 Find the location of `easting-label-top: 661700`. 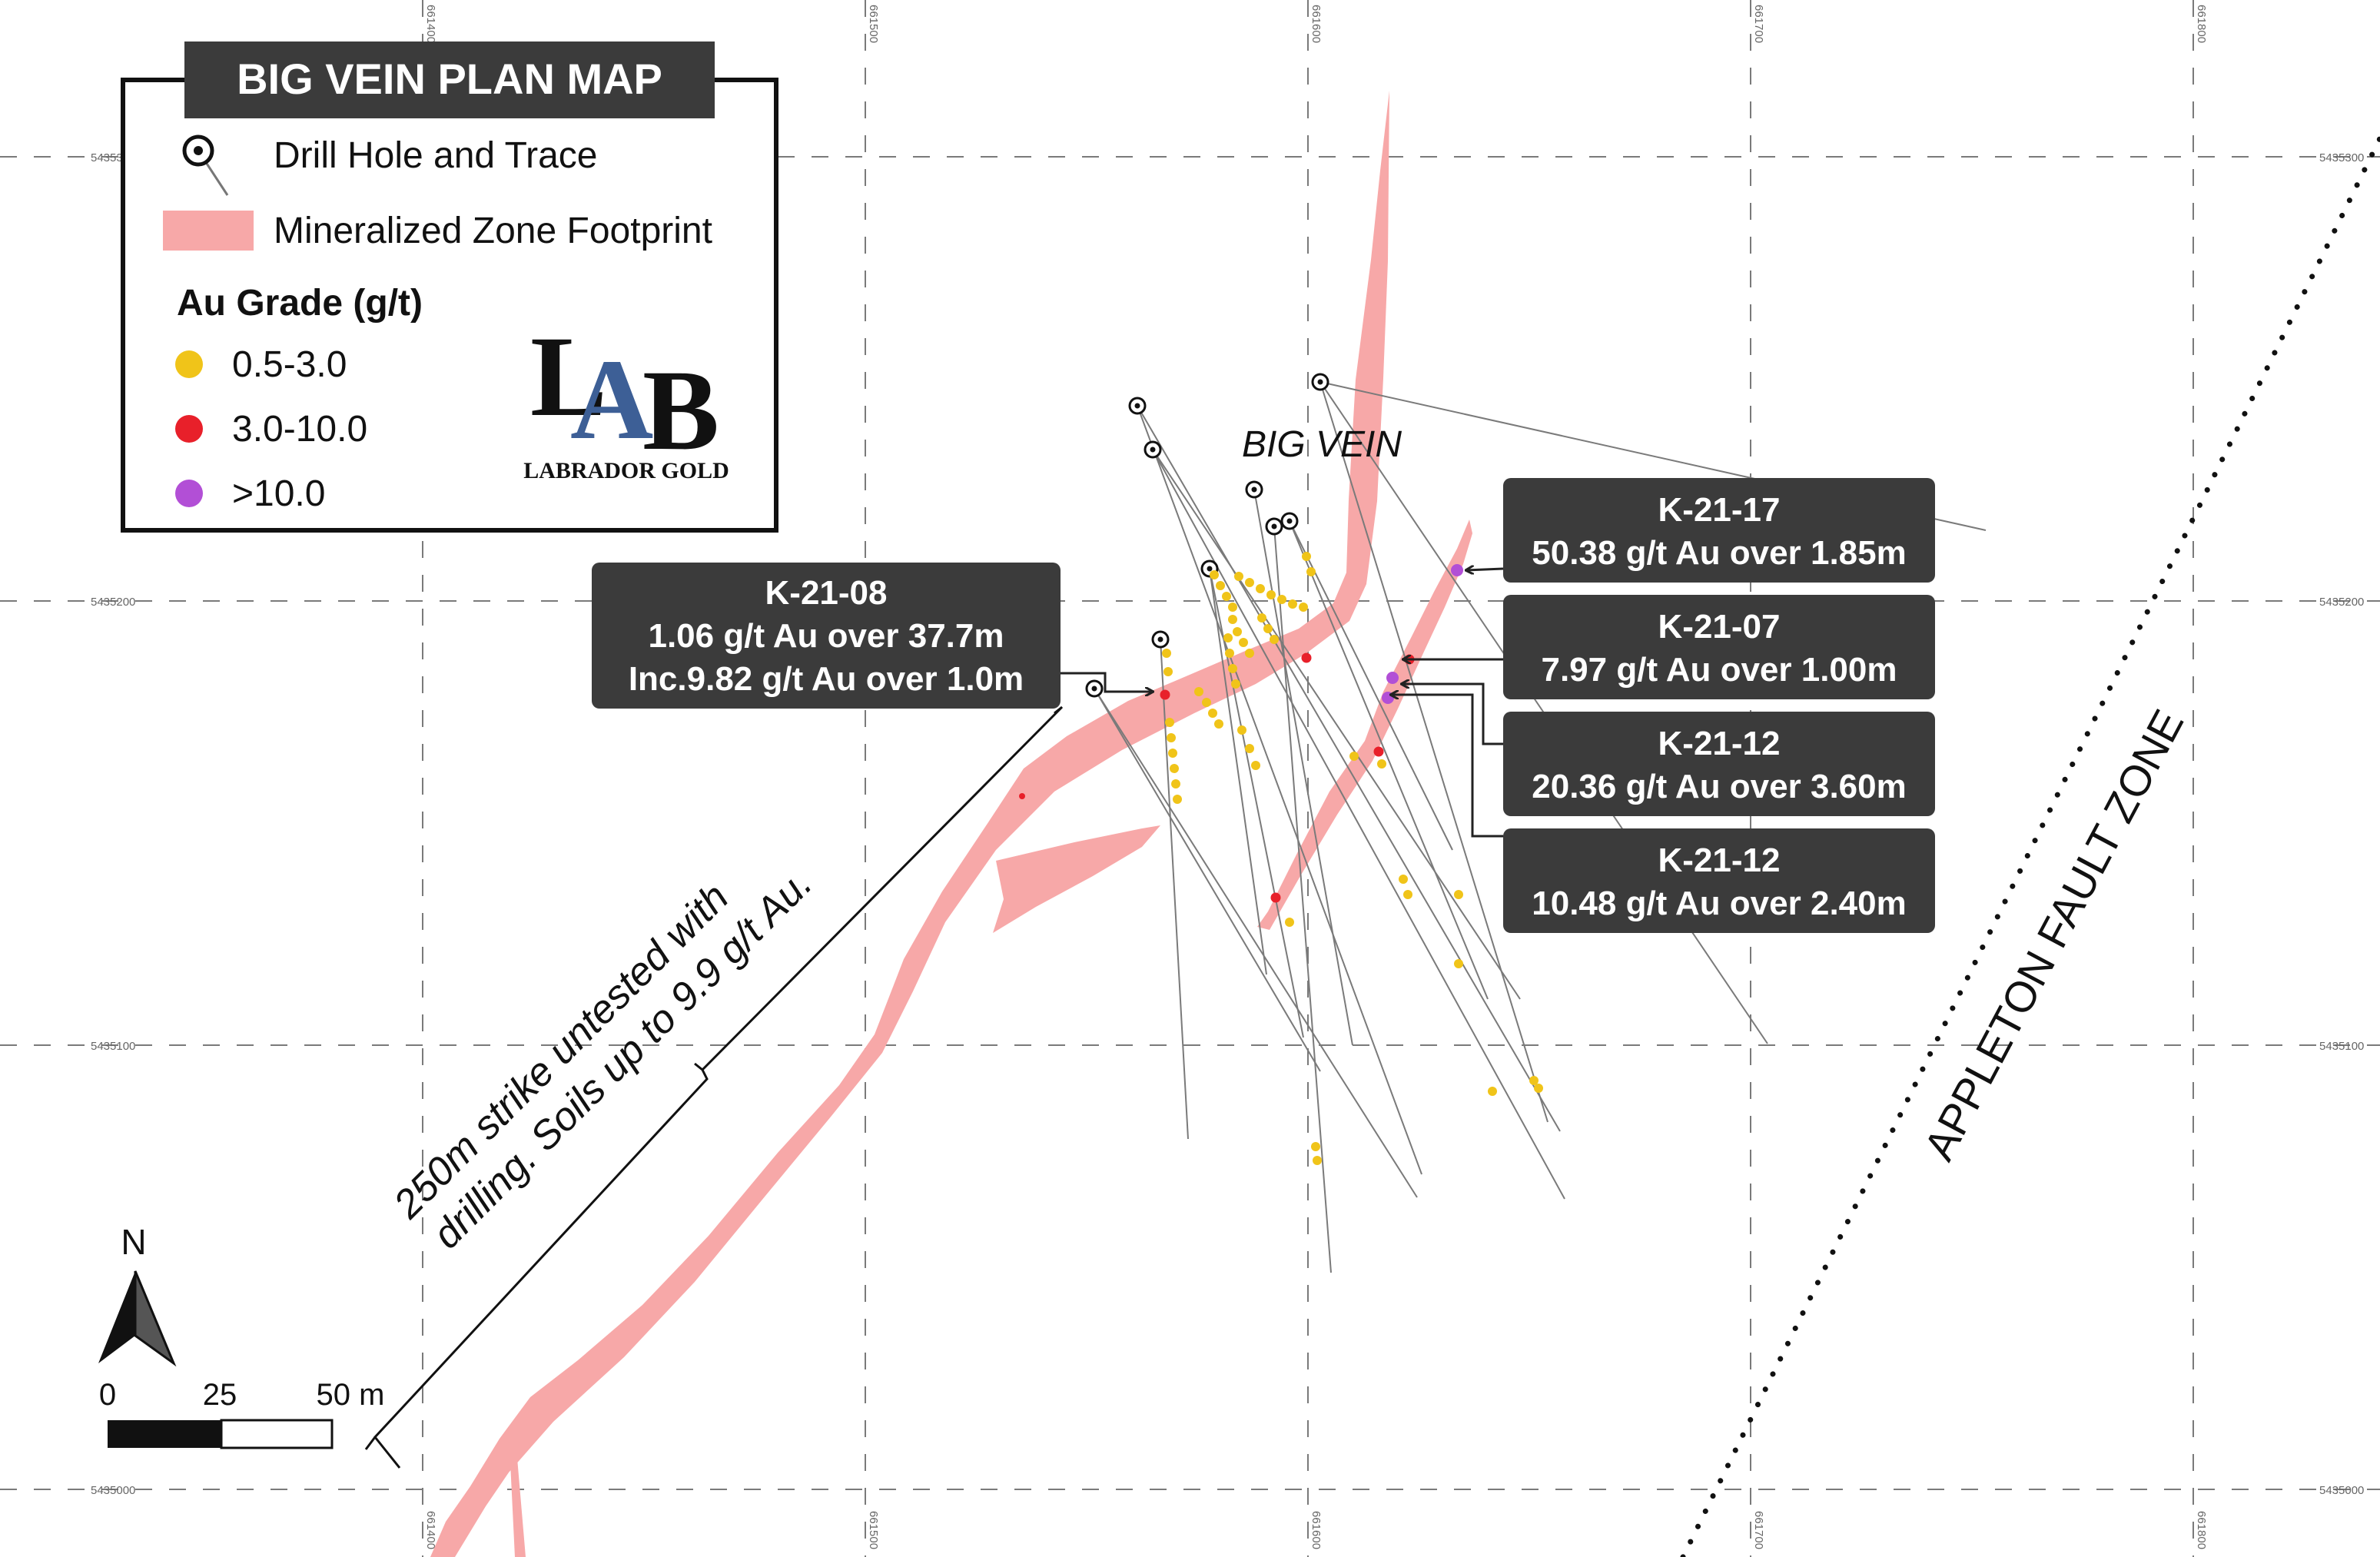

easting-label-top: 661700 is located at coordinates (1759, 24).